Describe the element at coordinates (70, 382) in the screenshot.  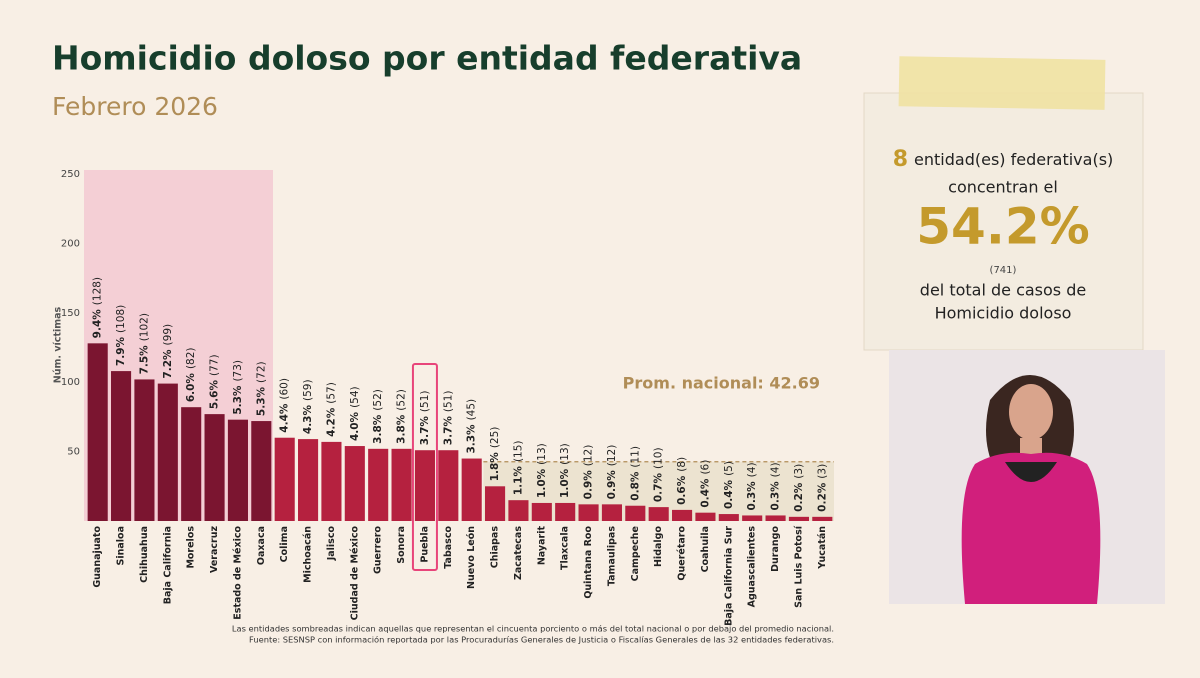
I see `y-tick-label: 100` at that location.